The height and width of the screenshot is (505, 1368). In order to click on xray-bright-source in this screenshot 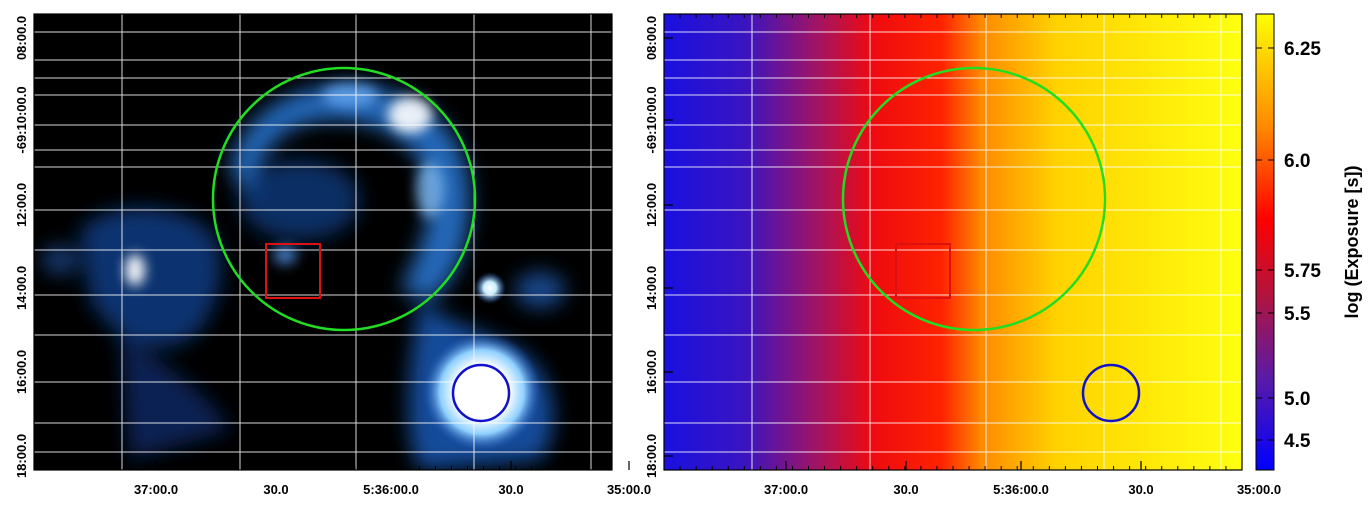, I will do `click(482, 392)`.